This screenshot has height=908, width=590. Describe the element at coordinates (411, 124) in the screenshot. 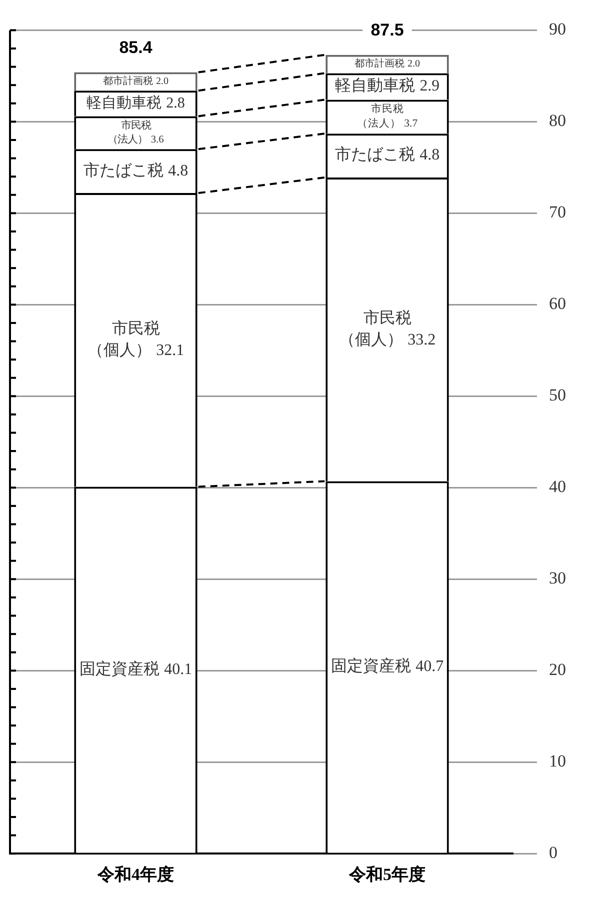

I see `data-label: 3.7` at that location.